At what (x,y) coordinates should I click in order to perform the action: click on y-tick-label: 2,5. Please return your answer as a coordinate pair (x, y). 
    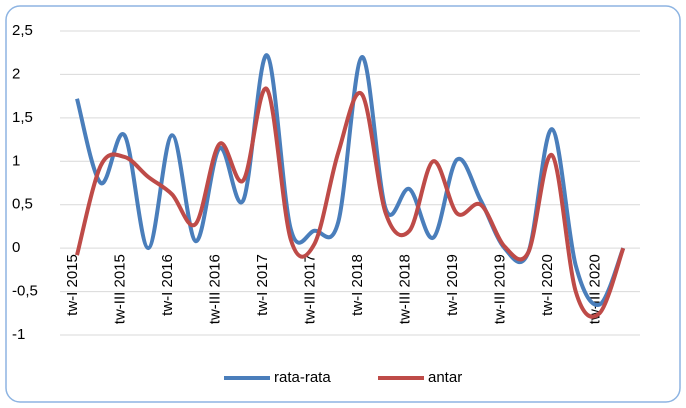
    Looking at the image, I should click on (22, 30).